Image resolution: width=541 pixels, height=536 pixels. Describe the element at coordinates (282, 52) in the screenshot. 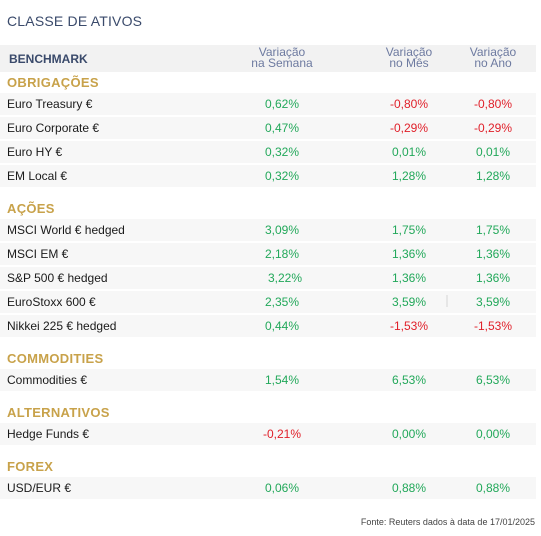

I see `week-header-line1: Variação` at that location.